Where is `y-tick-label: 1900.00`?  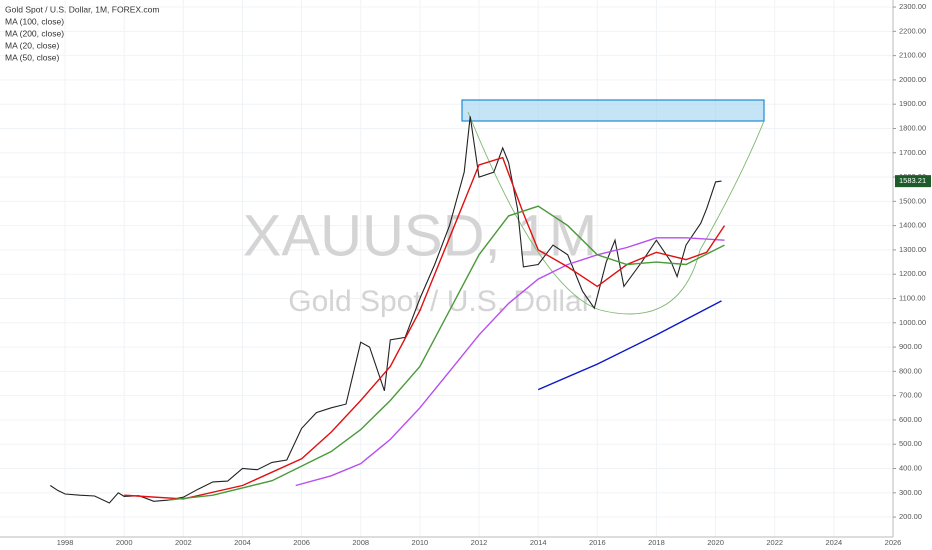 y-tick-label: 1900.00 is located at coordinates (912, 103).